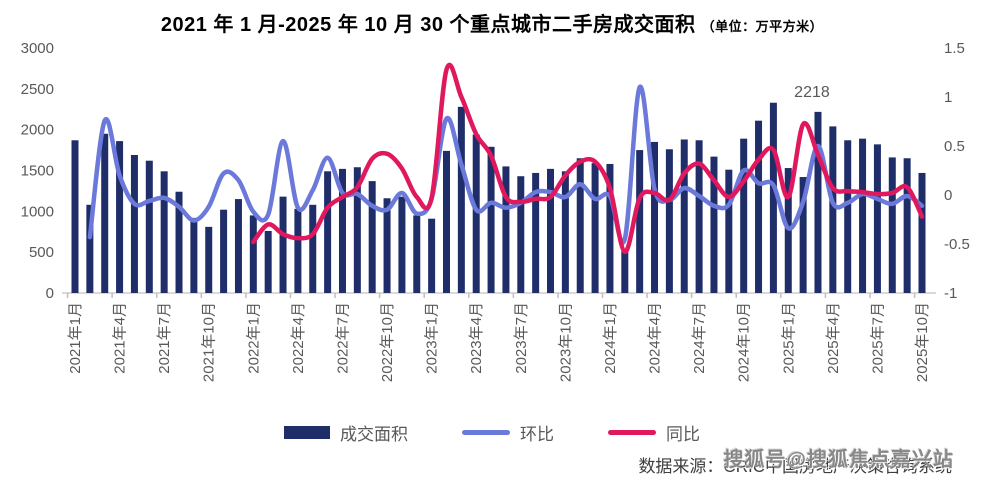 The image size is (984, 484). I want to click on svg-text: 2023年10月, so click(565, 342).